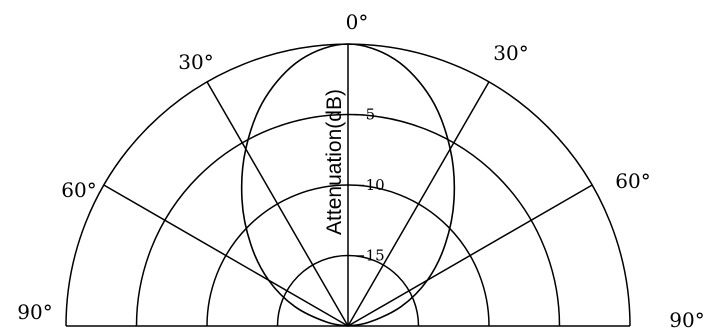 The image size is (708, 334). What do you see at coordinates (369, 256) in the screenshot?
I see `radial-tick-label: −15` at bounding box center [369, 256].